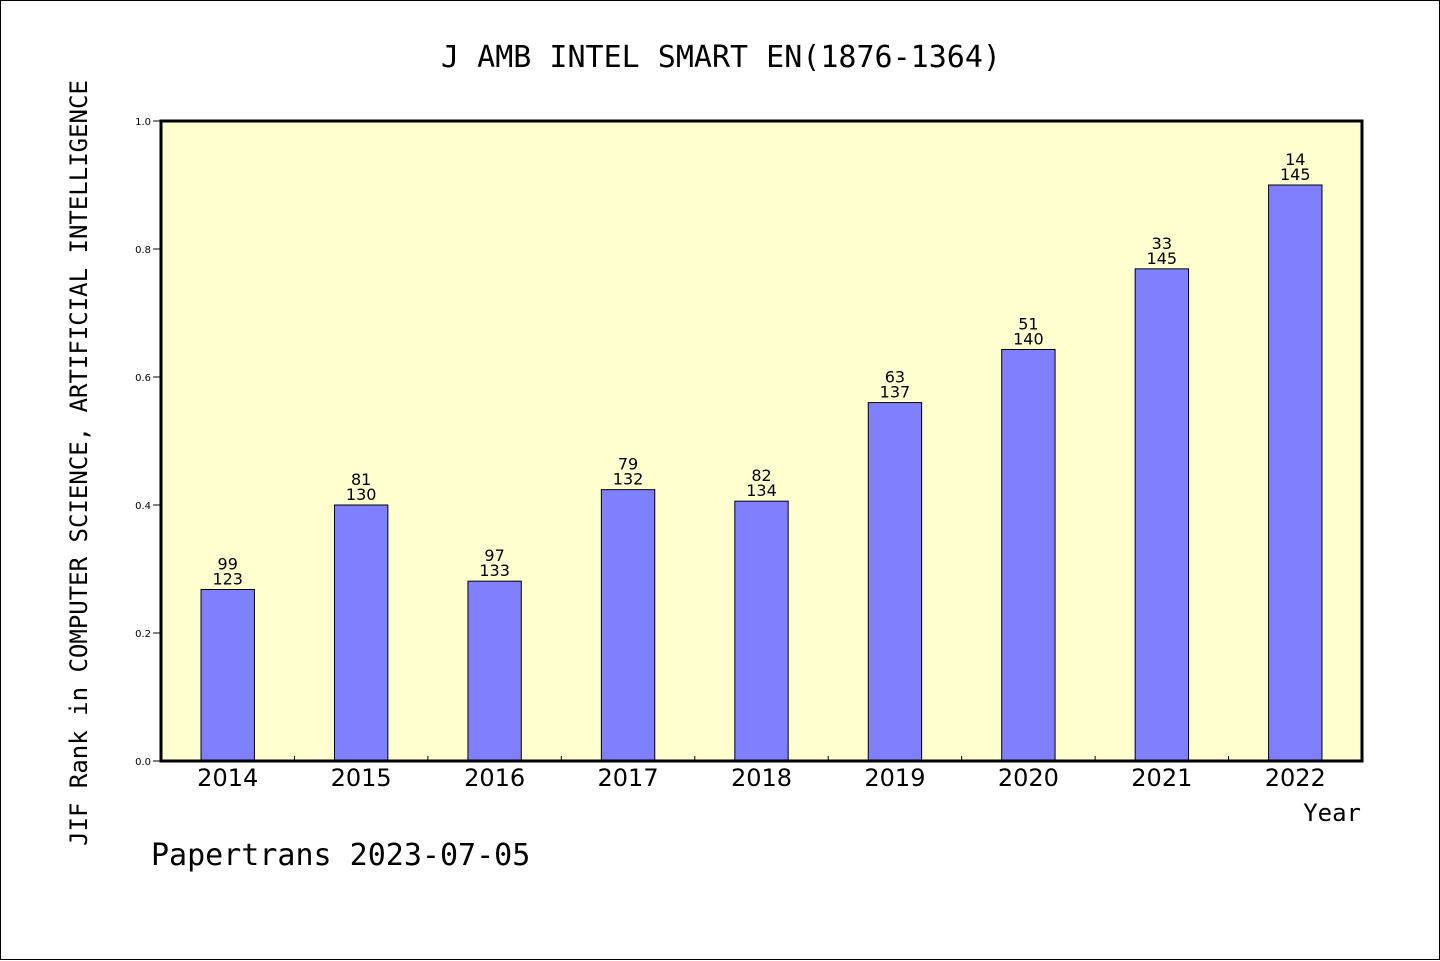 This screenshot has width=1440, height=961. What do you see at coordinates (494, 671) in the screenshot?
I see `bar-2016` at bounding box center [494, 671].